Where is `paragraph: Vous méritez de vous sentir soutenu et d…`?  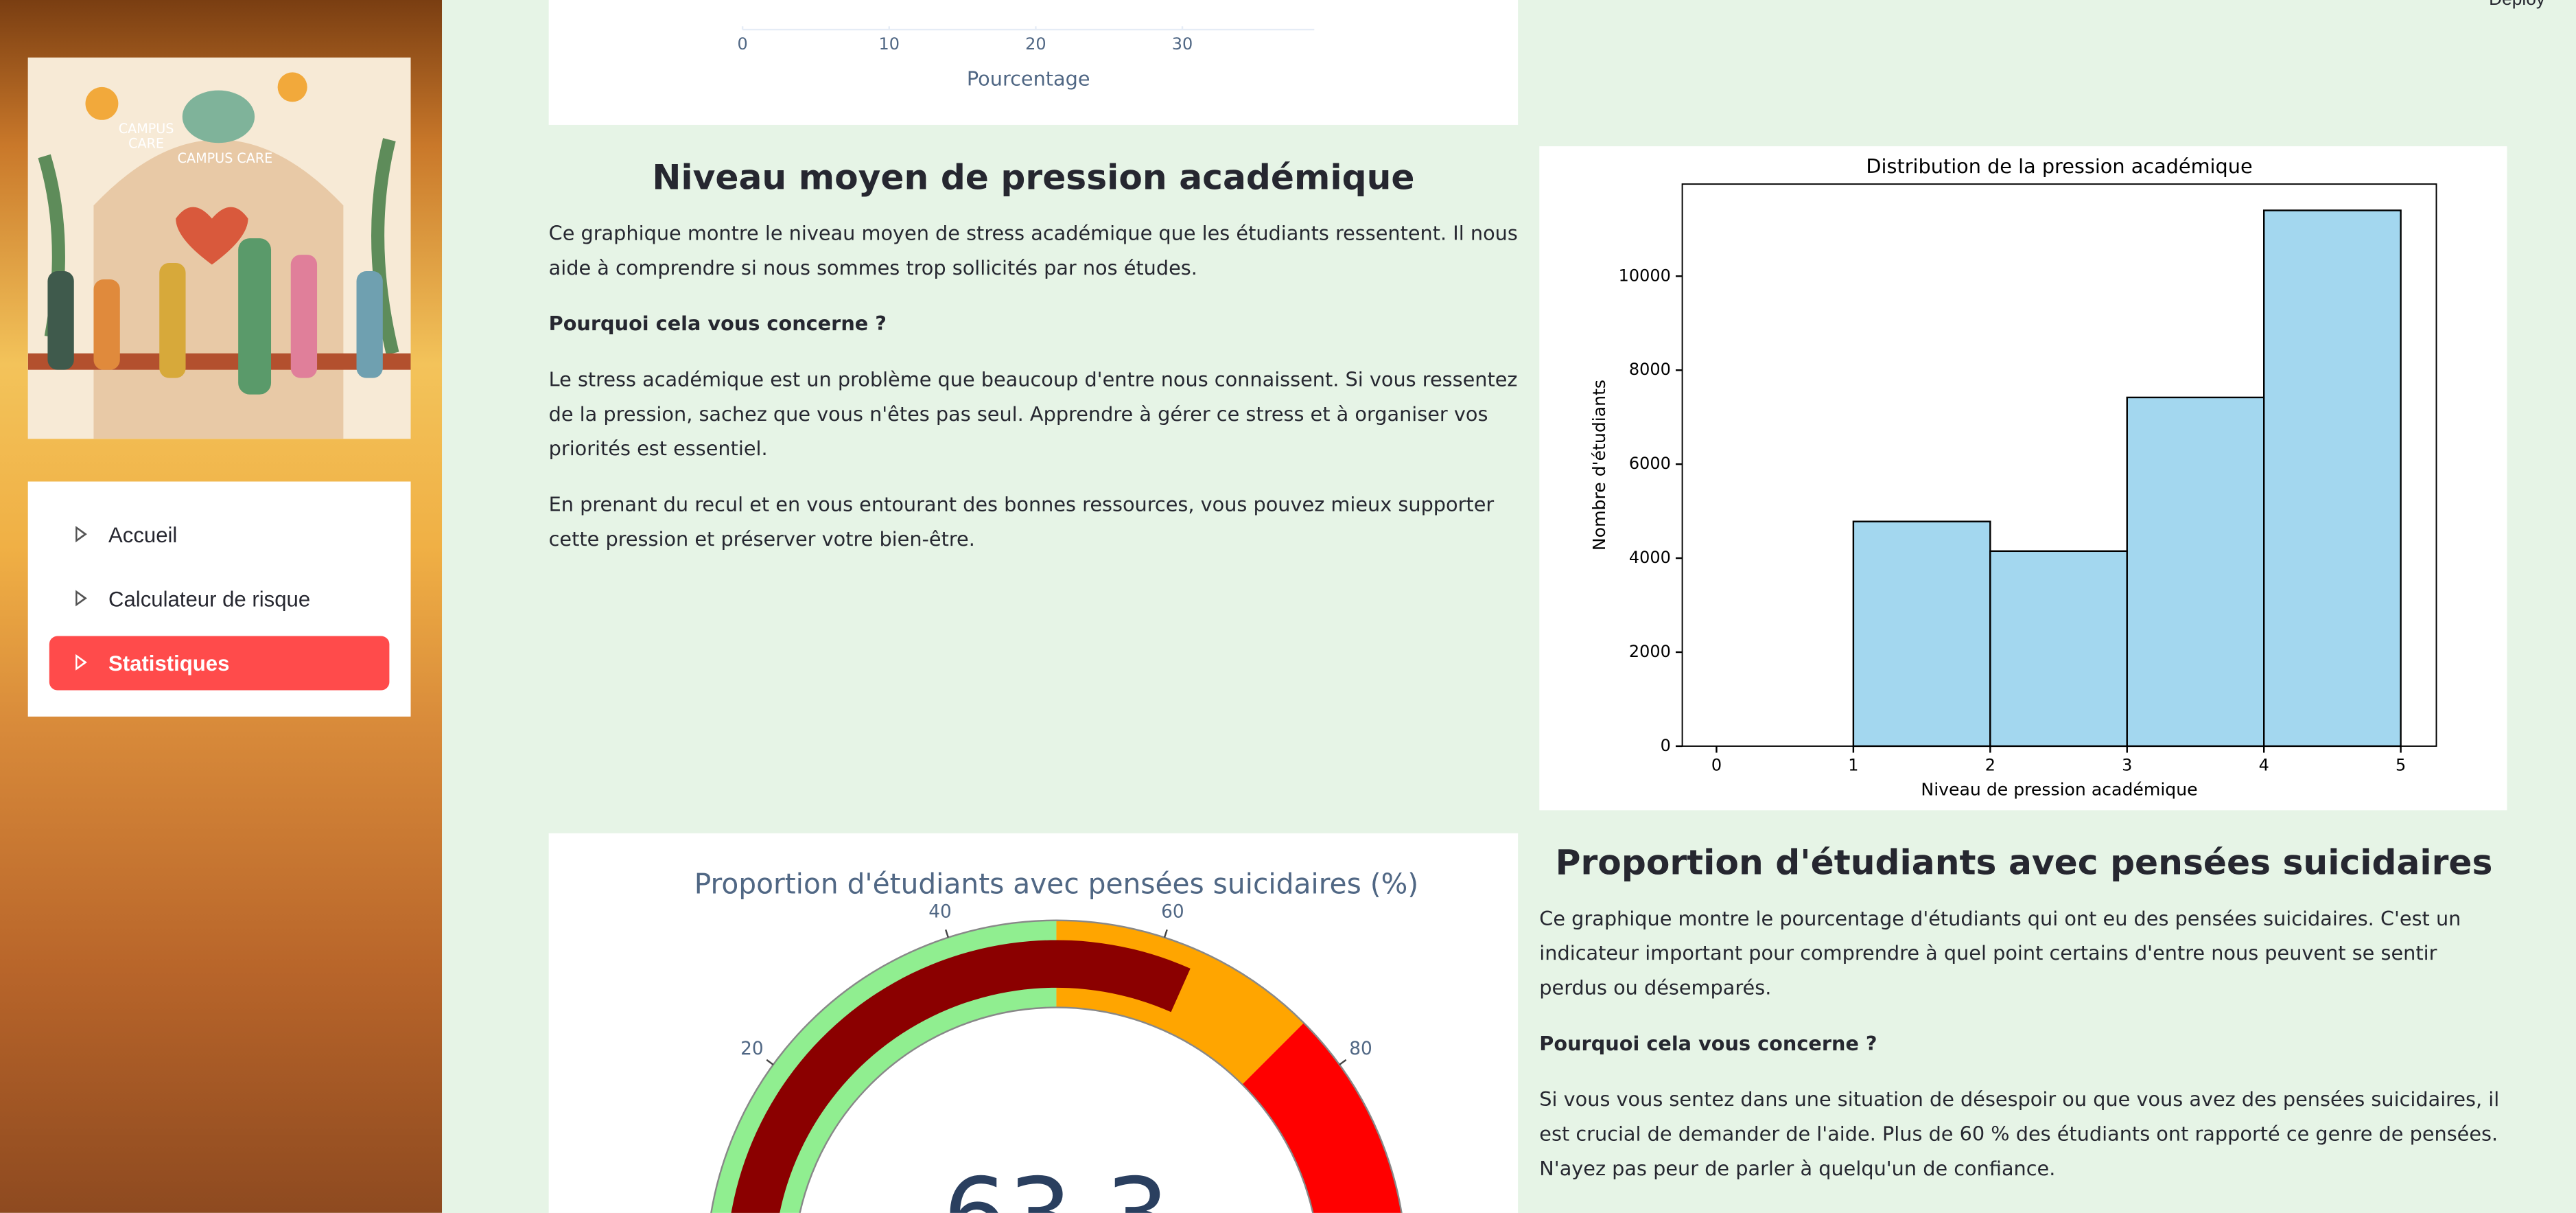
paragraph: Vous méritez de vous sentir soutenu et d… is located at coordinates (2024, 1210).